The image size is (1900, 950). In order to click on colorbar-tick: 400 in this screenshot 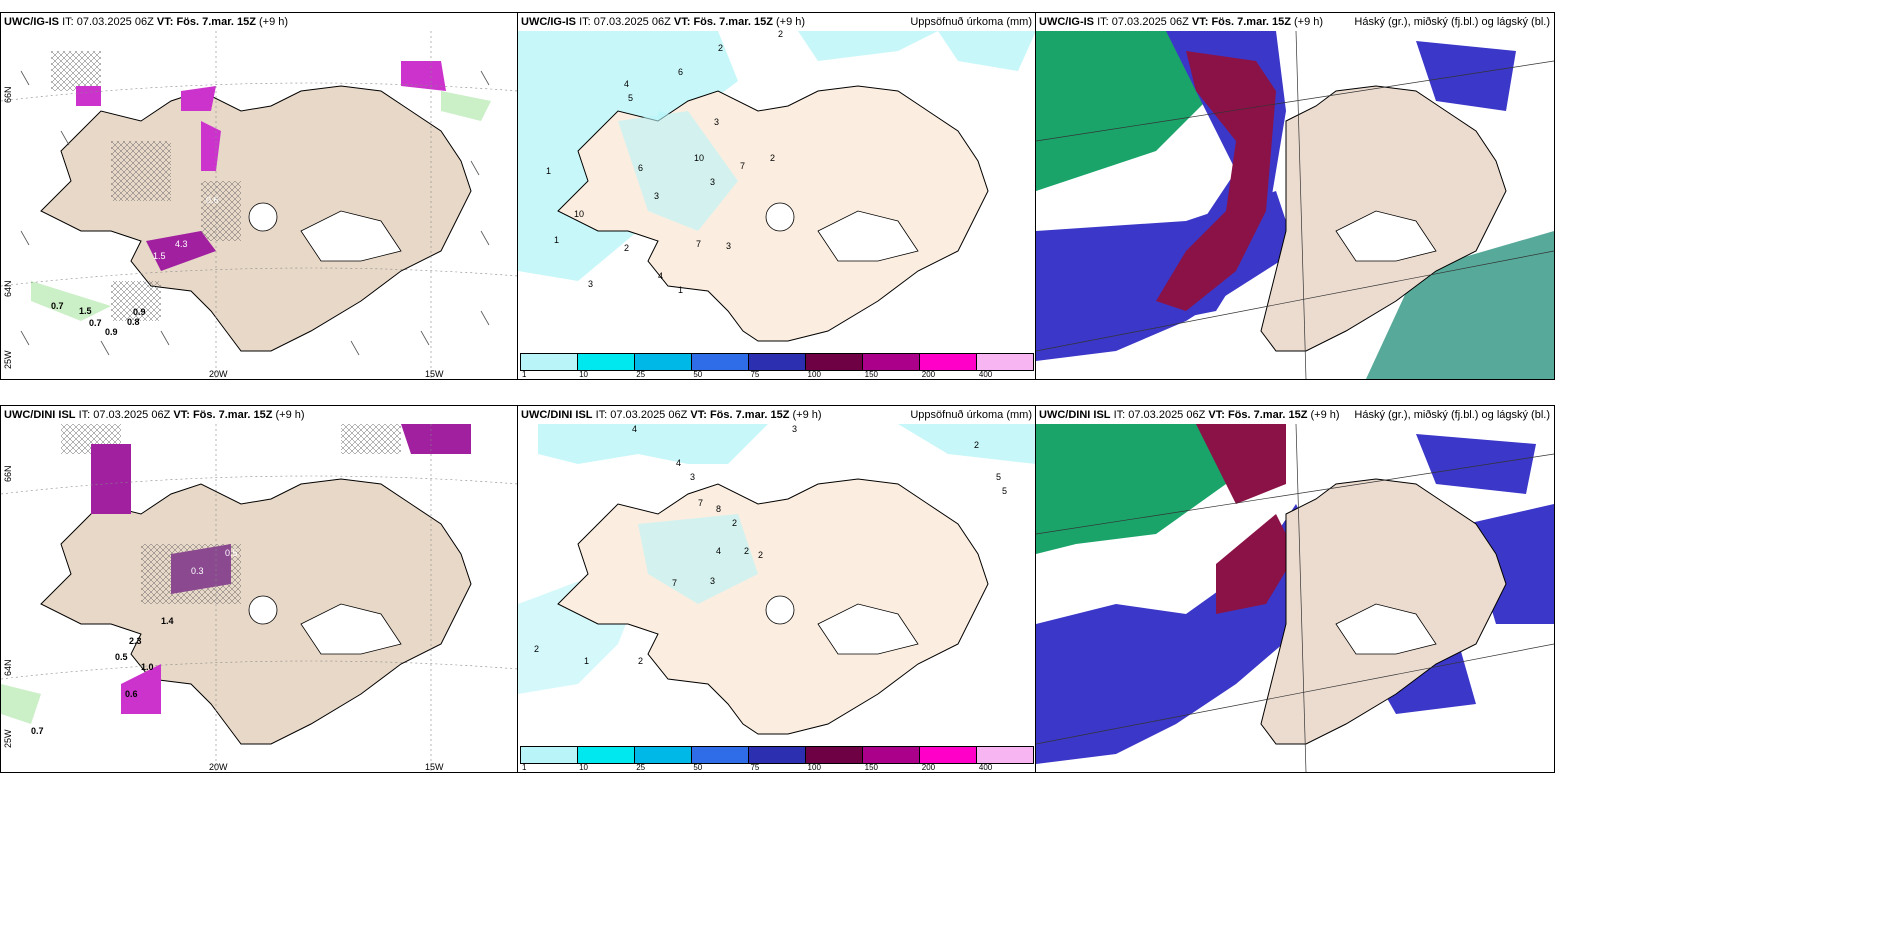, I will do `click(985, 374)`.